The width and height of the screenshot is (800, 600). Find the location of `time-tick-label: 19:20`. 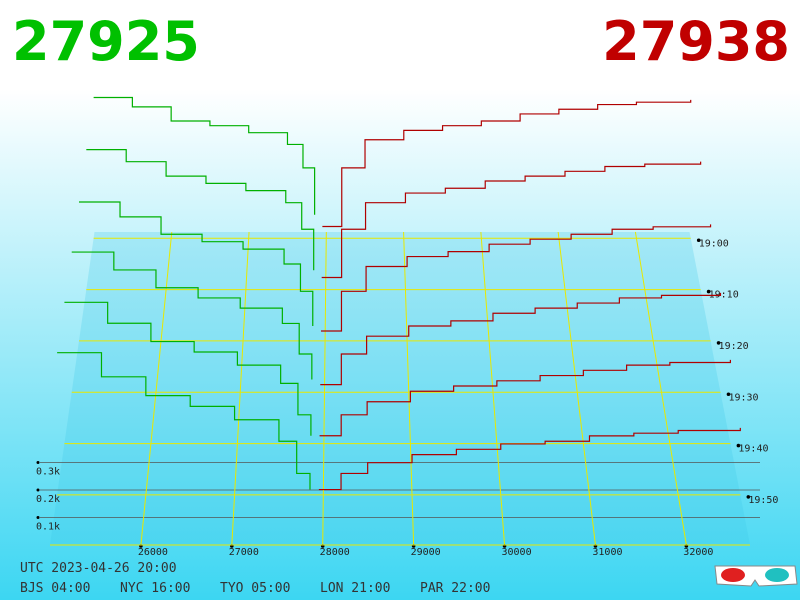

time-tick-label: 19:20 is located at coordinates (734, 346).